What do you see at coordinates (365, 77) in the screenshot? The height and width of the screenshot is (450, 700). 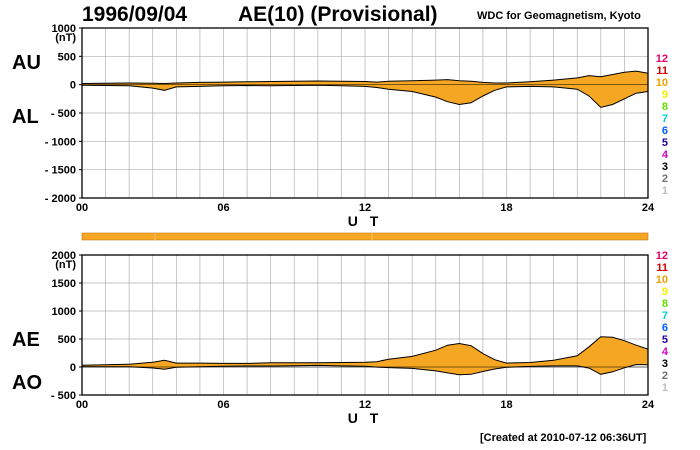 I see `series-line-au` at bounding box center [365, 77].